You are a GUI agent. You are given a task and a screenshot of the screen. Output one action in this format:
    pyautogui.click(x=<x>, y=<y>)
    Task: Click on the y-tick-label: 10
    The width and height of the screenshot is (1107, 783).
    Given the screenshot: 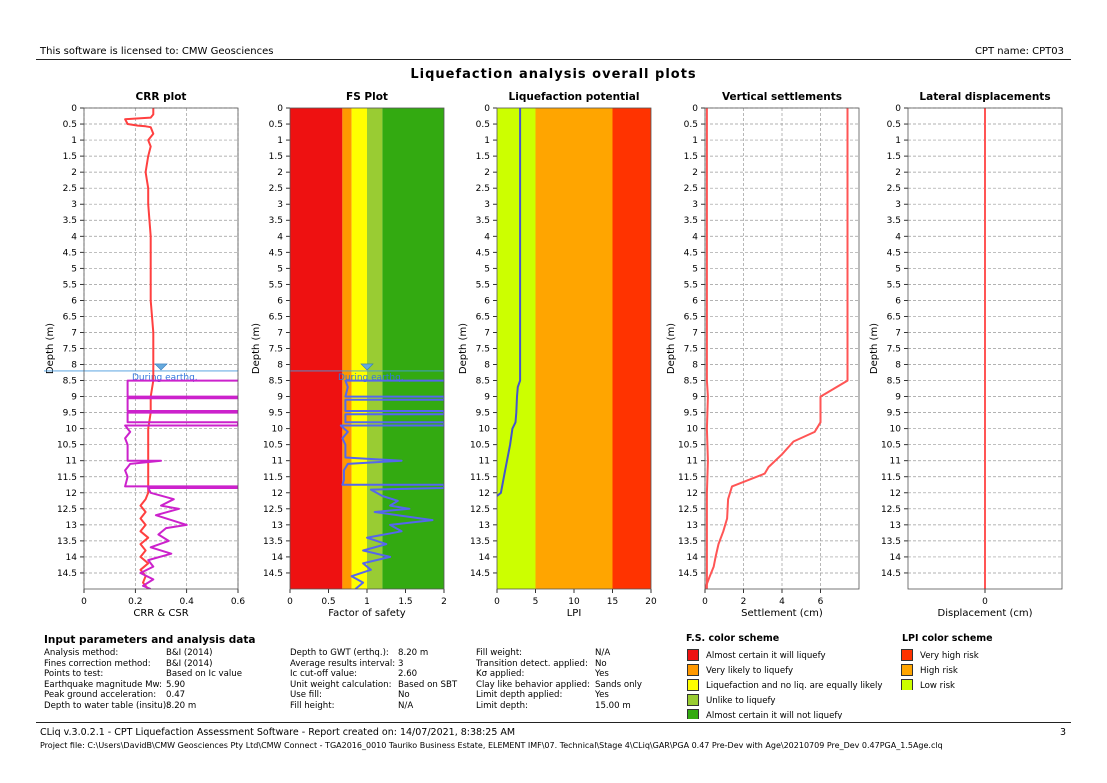 What is the action you would take?
    pyautogui.click(x=278, y=430)
    